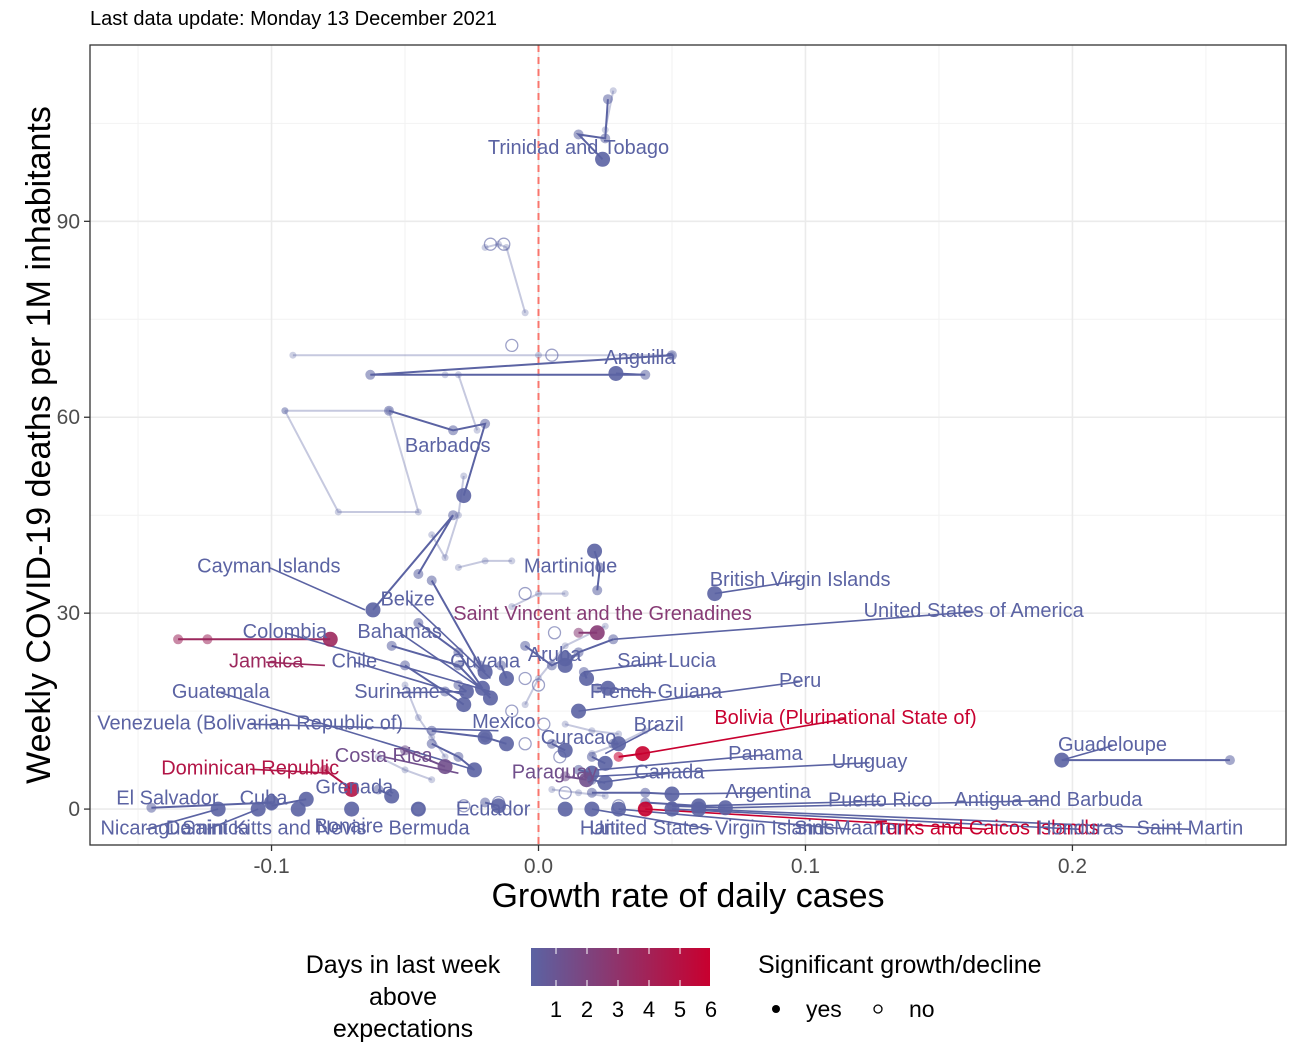 The image size is (1299, 1062). I want to click on country-label: Chile, so click(355, 661).